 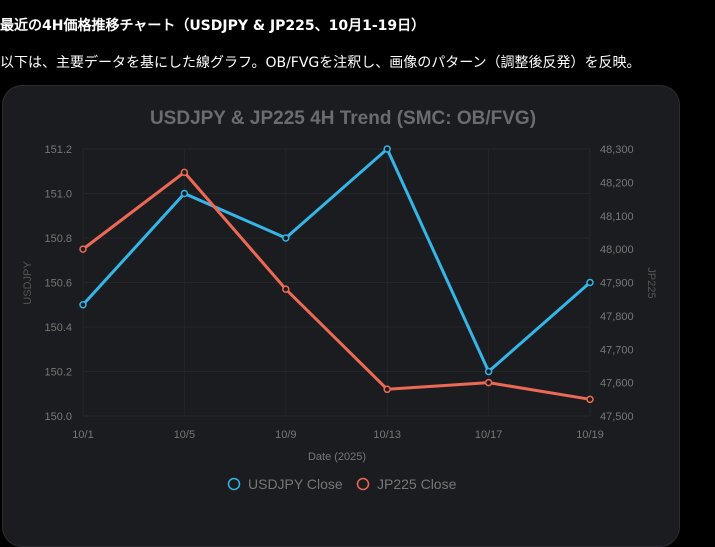 What do you see at coordinates (58, 239) in the screenshot?
I see `y-tick-label: 150.8` at bounding box center [58, 239].